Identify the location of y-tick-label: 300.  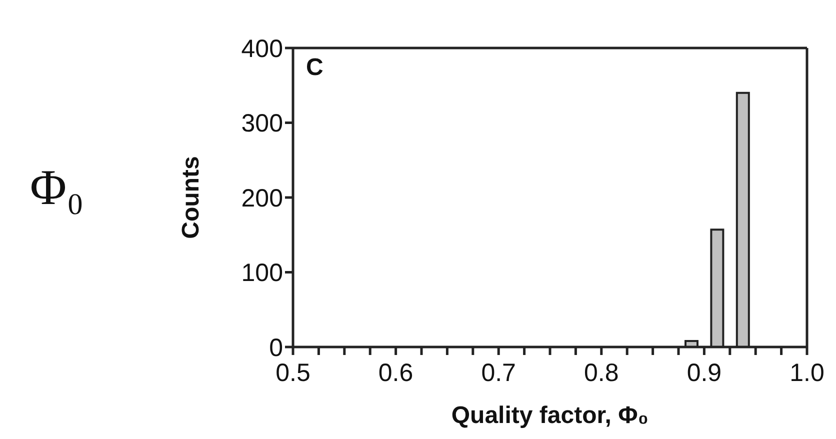
(262, 124).